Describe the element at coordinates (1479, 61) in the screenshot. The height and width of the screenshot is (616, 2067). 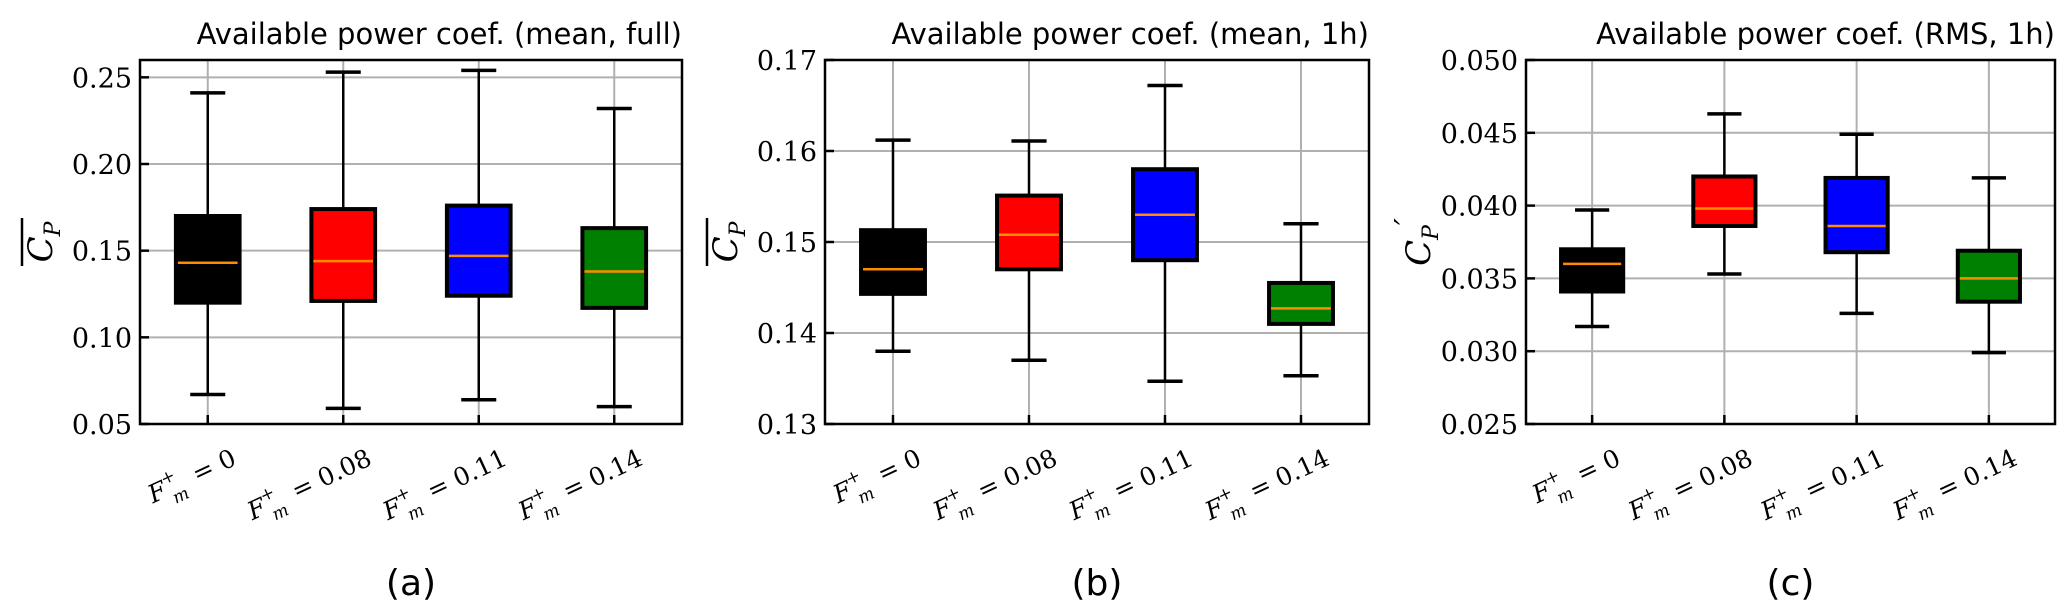
I see `y-tick-label: 0.050` at that location.